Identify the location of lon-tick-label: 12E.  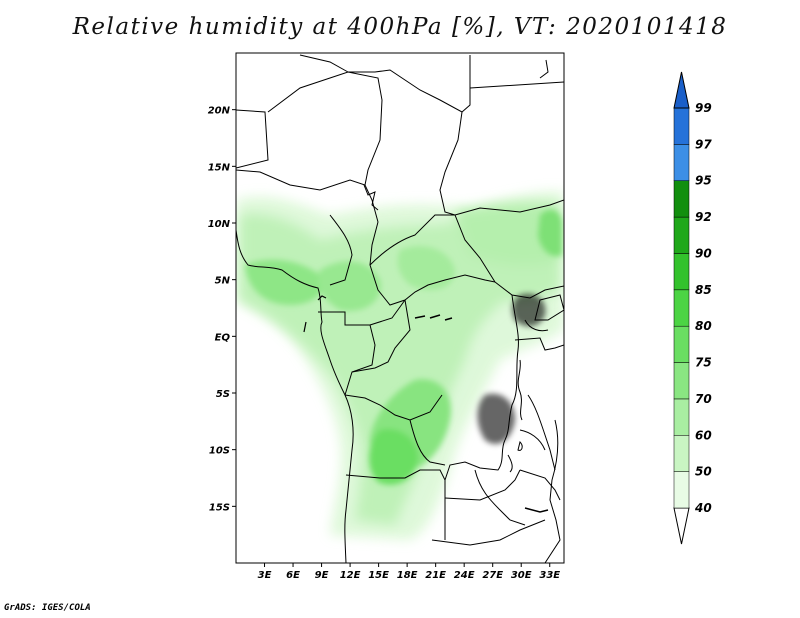
(350, 575).